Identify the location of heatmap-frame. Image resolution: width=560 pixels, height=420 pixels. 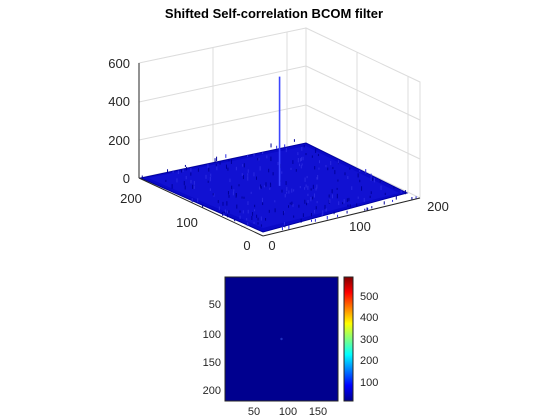
(281, 339).